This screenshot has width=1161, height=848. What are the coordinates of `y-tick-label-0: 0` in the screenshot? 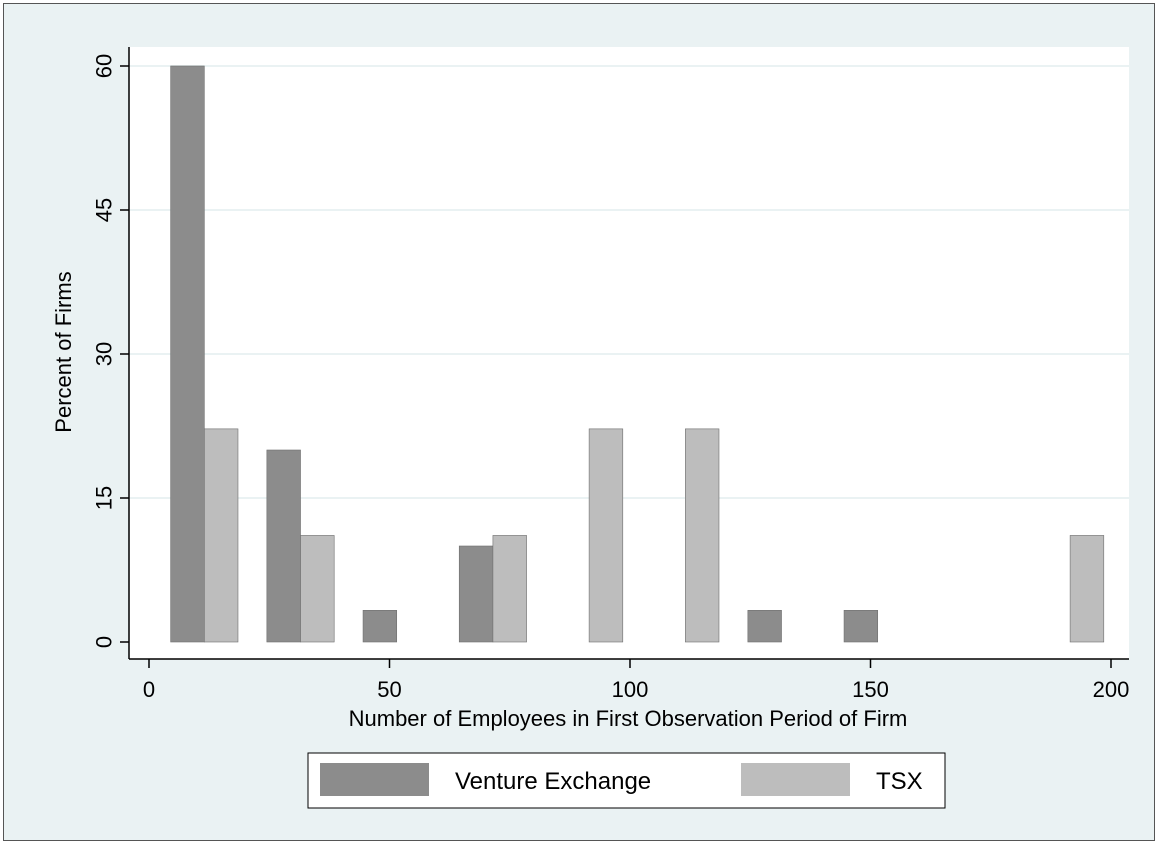 It's located at (104, 642).